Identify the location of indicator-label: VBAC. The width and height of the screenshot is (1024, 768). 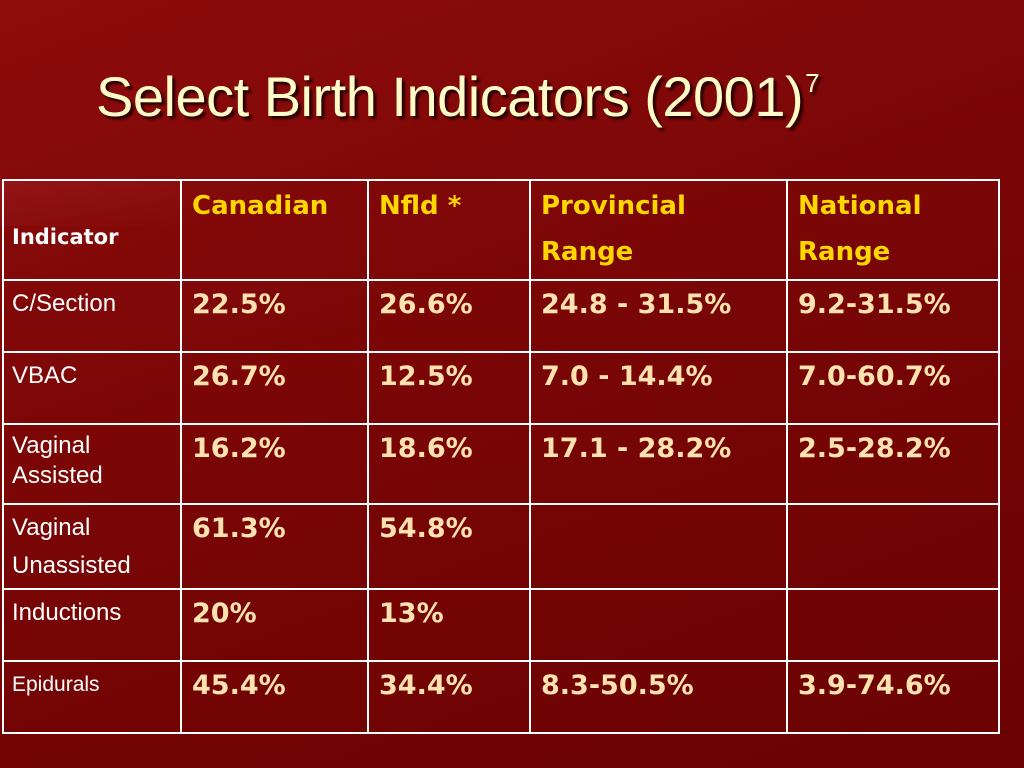
(45, 375).